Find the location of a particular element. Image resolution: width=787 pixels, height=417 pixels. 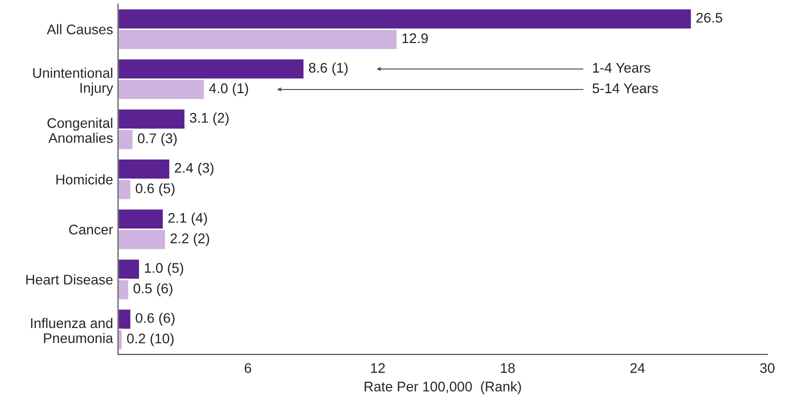

text: 5-14 Years is located at coordinates (625, 89).